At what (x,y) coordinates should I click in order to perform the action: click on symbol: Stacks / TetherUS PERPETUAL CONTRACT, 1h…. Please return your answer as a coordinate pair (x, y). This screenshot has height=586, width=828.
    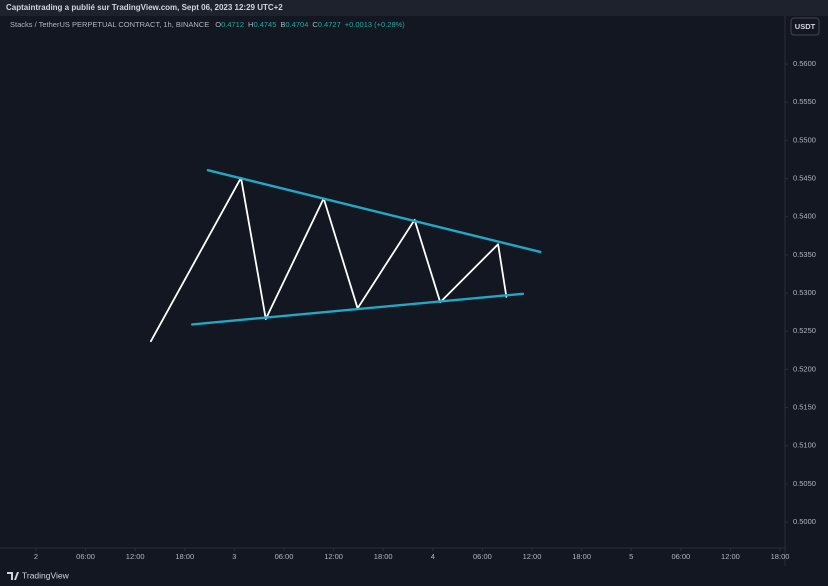
    Looking at the image, I should click on (207, 24).